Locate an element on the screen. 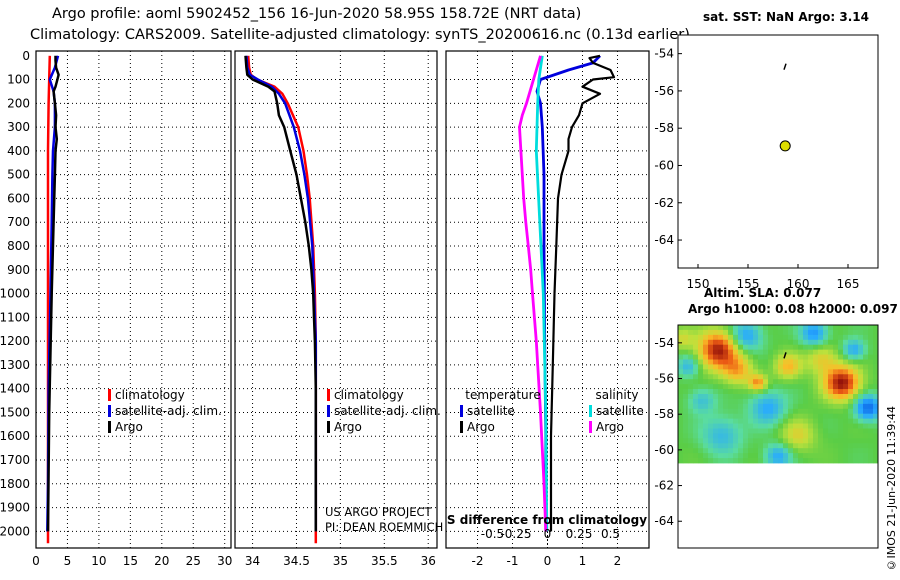 The image size is (900, 580). diff-xtick-bottom-4: 2 is located at coordinates (618, 561).